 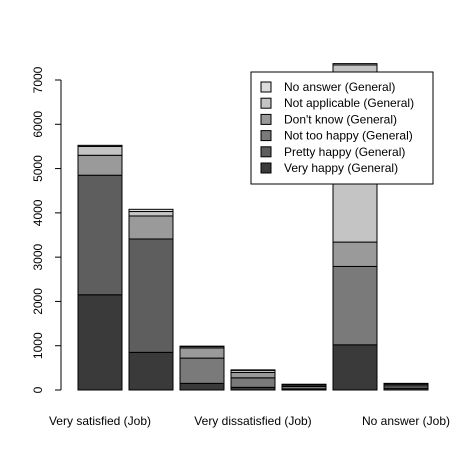 I want to click on legend-box, so click(x=342, y=128).